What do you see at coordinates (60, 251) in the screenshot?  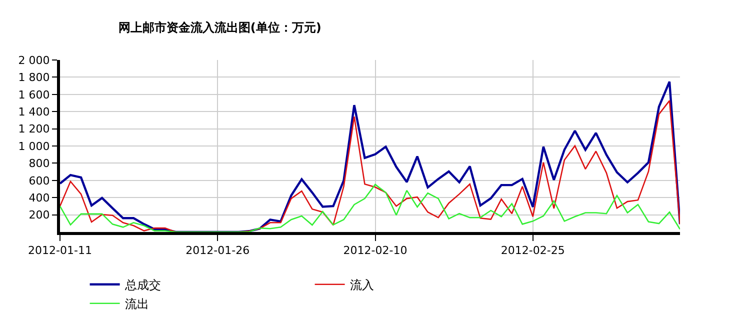 I see `x-tick-label: 2012-01-11` at bounding box center [60, 251].